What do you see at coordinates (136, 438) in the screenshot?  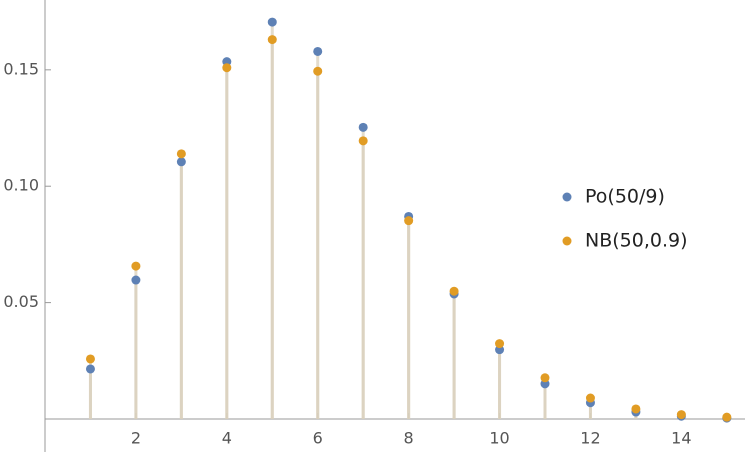 I see `x-tick-label: 2` at bounding box center [136, 438].